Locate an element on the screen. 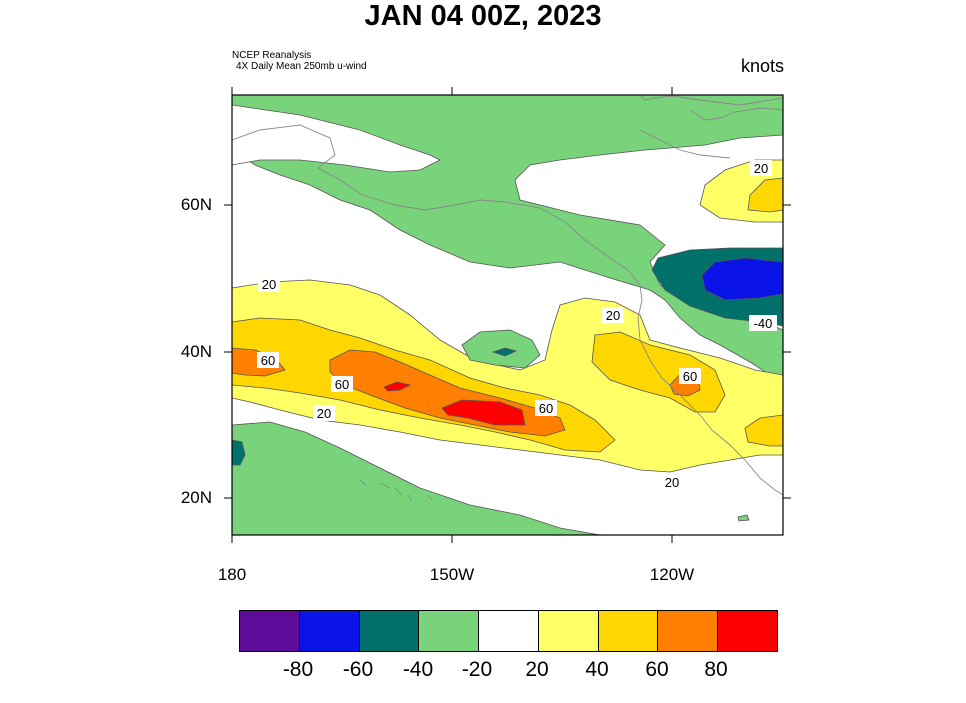 The height and width of the screenshot is (703, 966). contour-label: -40 is located at coordinates (763, 323).